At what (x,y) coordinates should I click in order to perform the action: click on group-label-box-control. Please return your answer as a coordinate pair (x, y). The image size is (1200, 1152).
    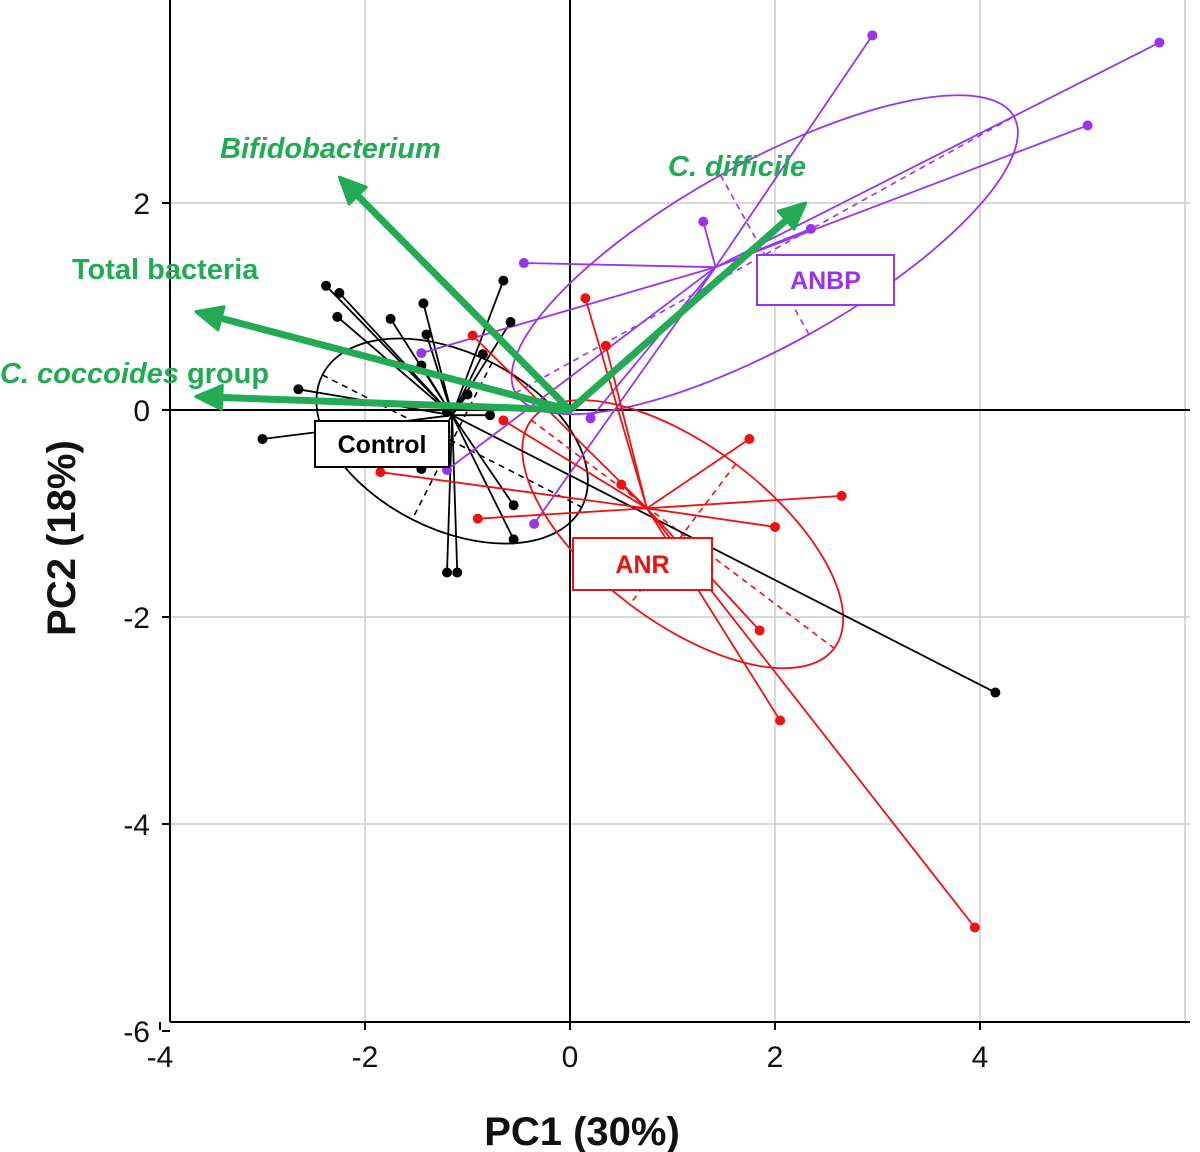
    Looking at the image, I should click on (382, 444).